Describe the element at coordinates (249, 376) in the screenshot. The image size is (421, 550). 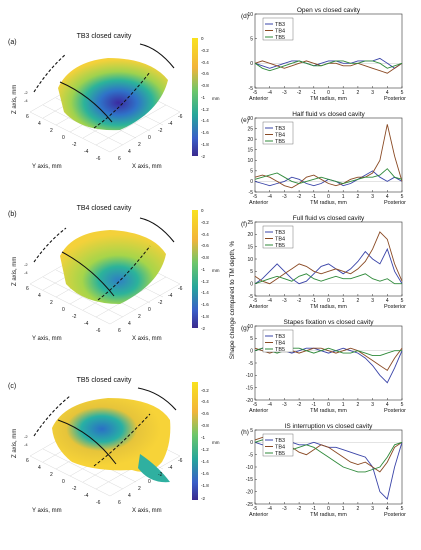
I see `y-tick-label: -10` at that location.